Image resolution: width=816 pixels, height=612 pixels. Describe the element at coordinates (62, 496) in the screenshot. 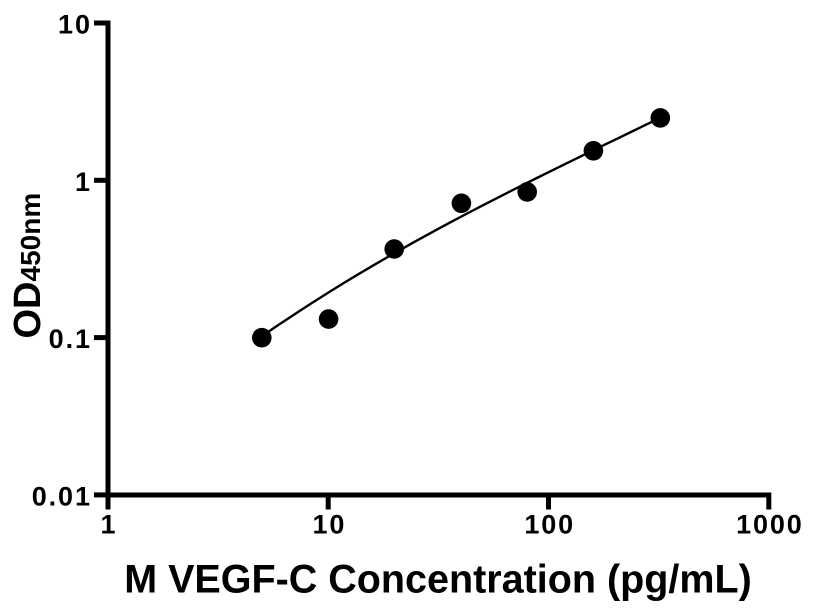

I see `svg-text: 0.01` at that location.